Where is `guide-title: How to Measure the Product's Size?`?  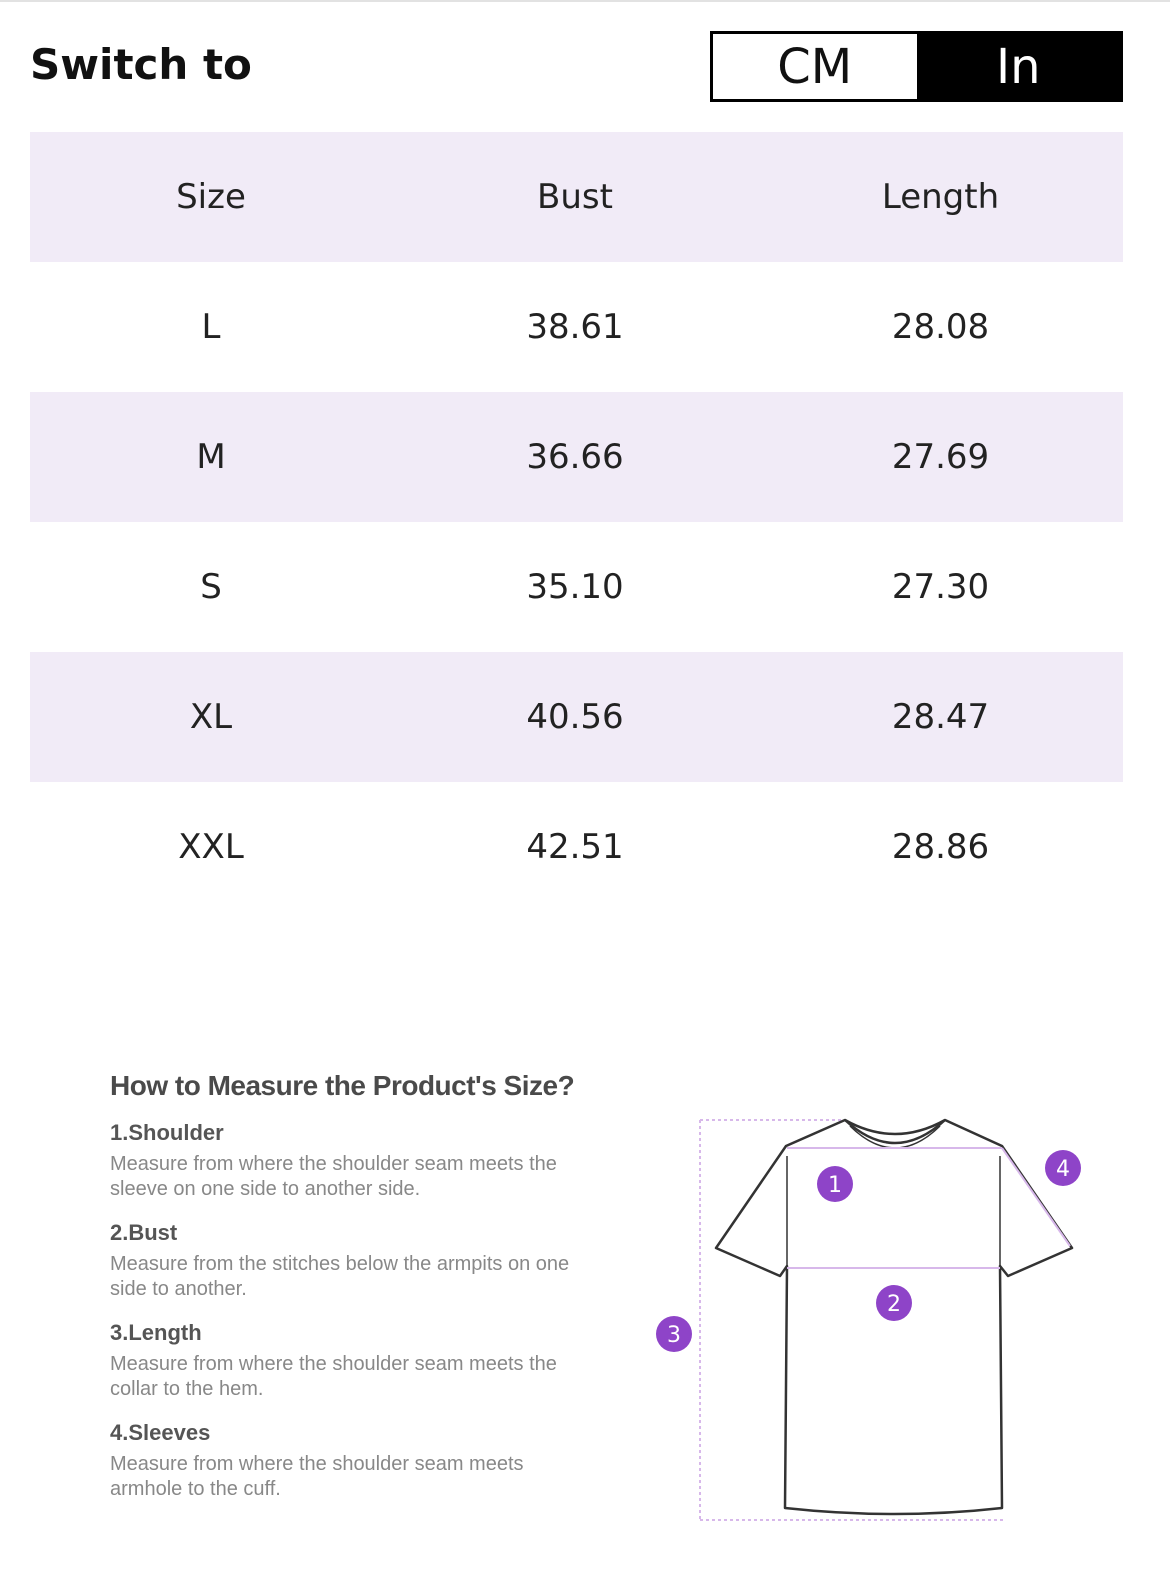
guide-title: How to Measure the Product's Size? is located at coordinates (342, 1085).